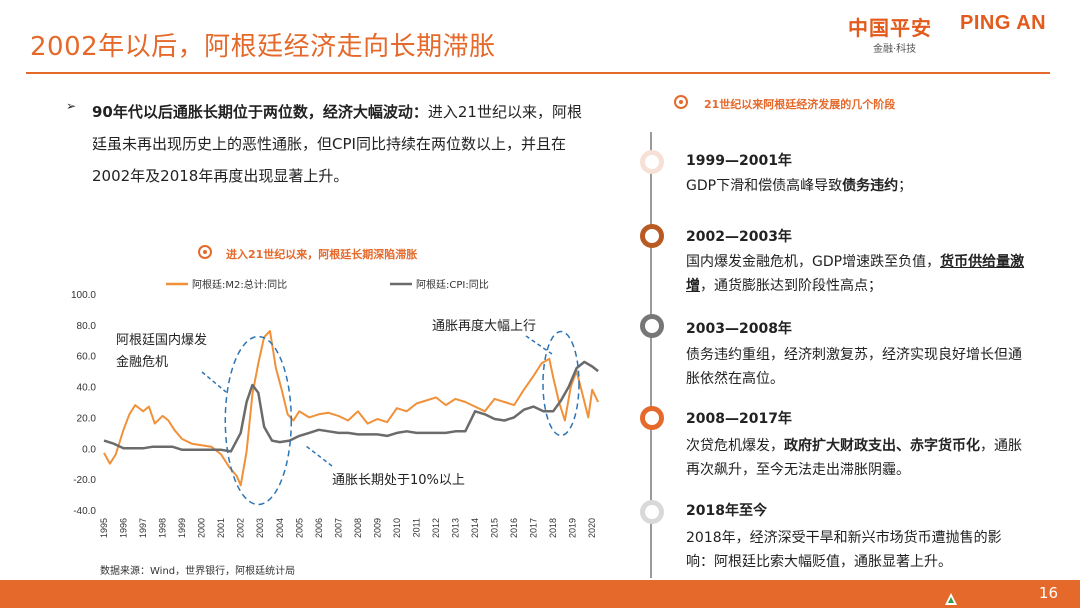 This screenshot has height=608, width=1080. I want to click on series-line-cpi, so click(351, 406).